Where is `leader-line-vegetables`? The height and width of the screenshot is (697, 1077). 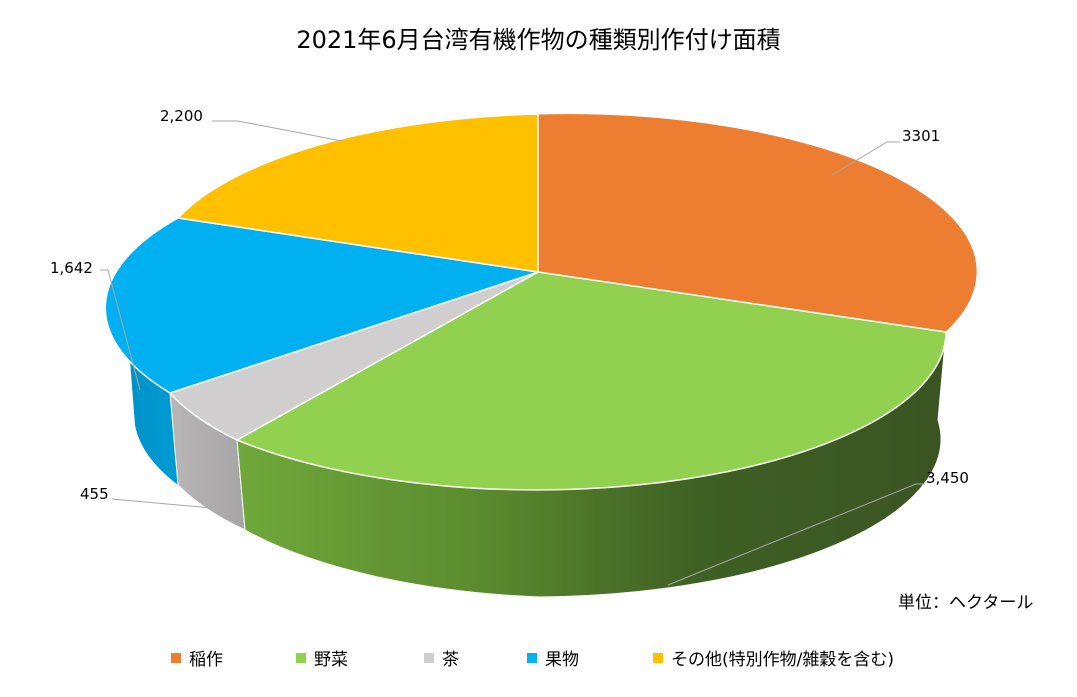
leader-line-vegetables is located at coordinates (796, 534).